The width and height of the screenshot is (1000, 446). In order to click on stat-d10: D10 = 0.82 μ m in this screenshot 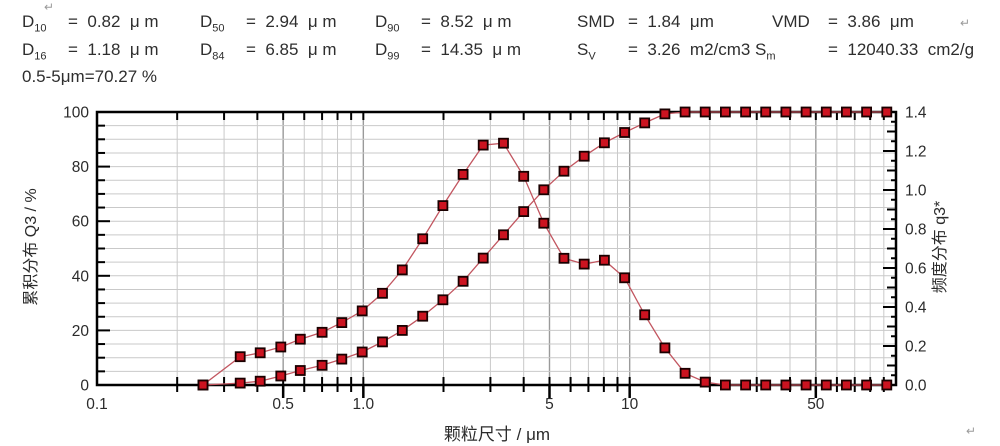, I will do `click(90, 23)`.